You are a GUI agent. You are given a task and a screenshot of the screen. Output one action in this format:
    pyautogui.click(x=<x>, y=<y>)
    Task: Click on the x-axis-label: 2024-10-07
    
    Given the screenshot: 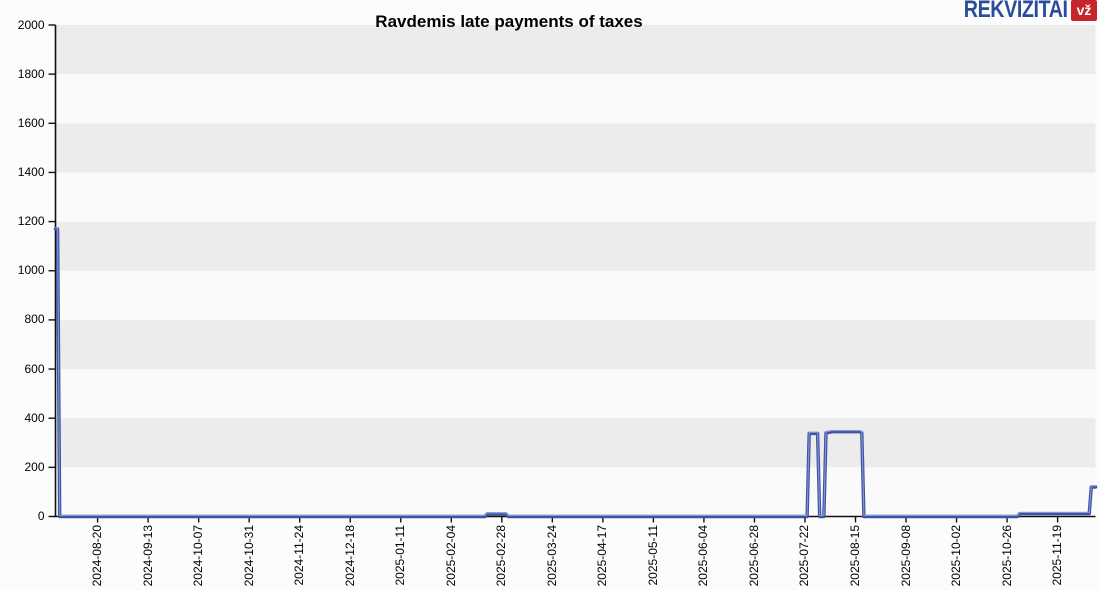 What is the action you would take?
    pyautogui.click(x=198, y=556)
    